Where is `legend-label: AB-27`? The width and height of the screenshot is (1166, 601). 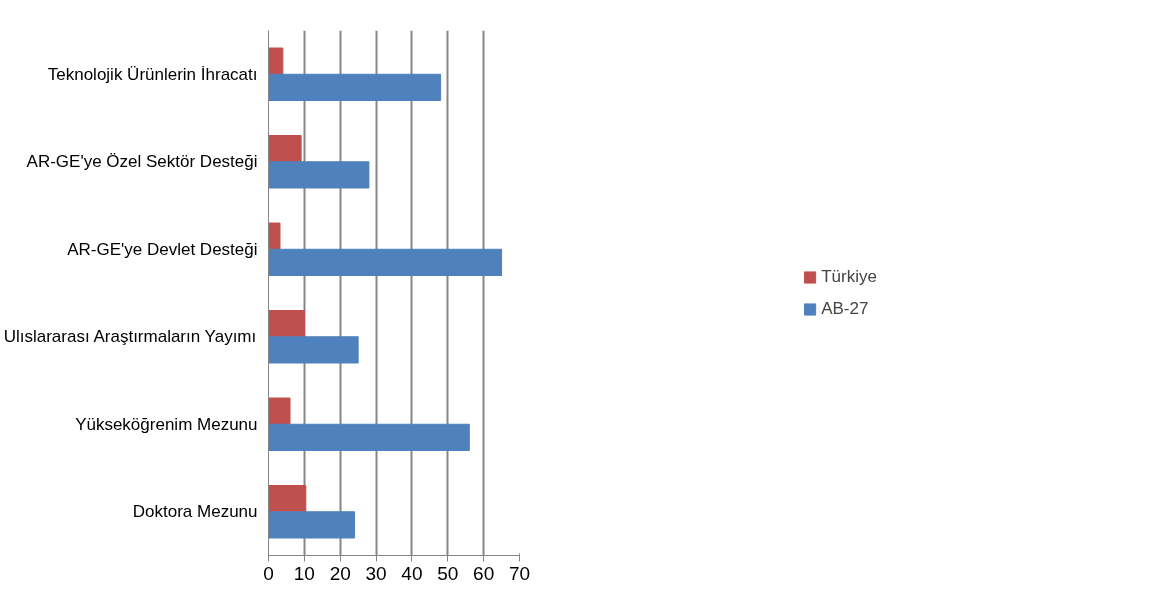 legend-label: AB-27 is located at coordinates (845, 308).